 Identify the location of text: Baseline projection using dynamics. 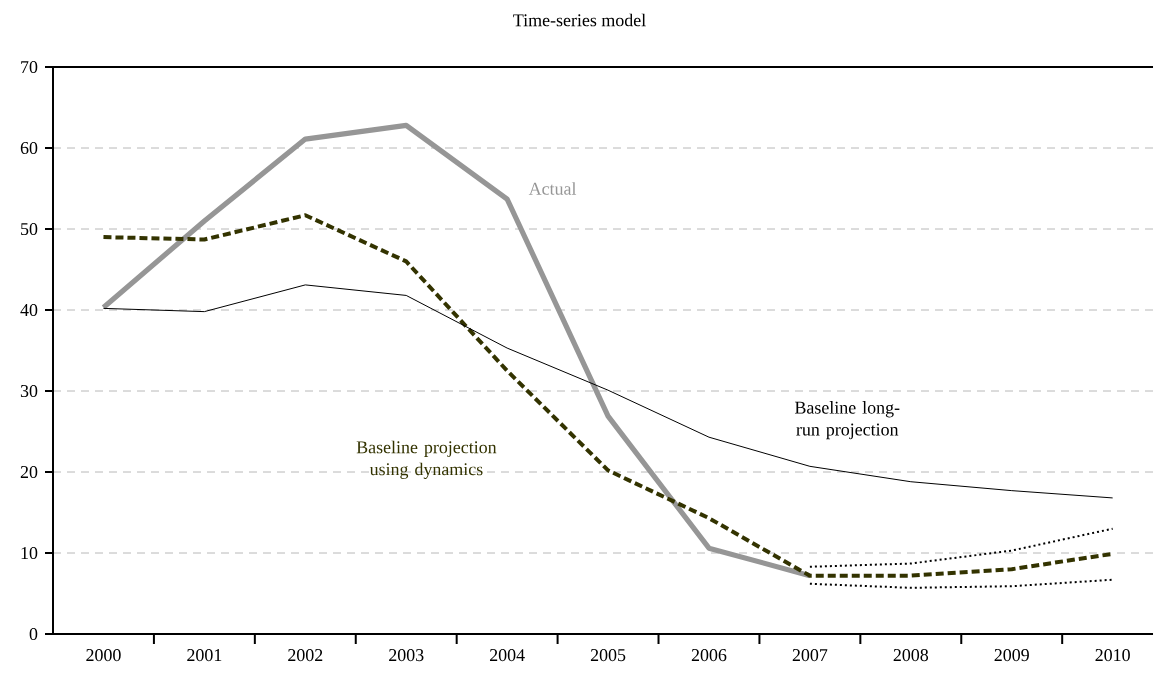
(426, 459).